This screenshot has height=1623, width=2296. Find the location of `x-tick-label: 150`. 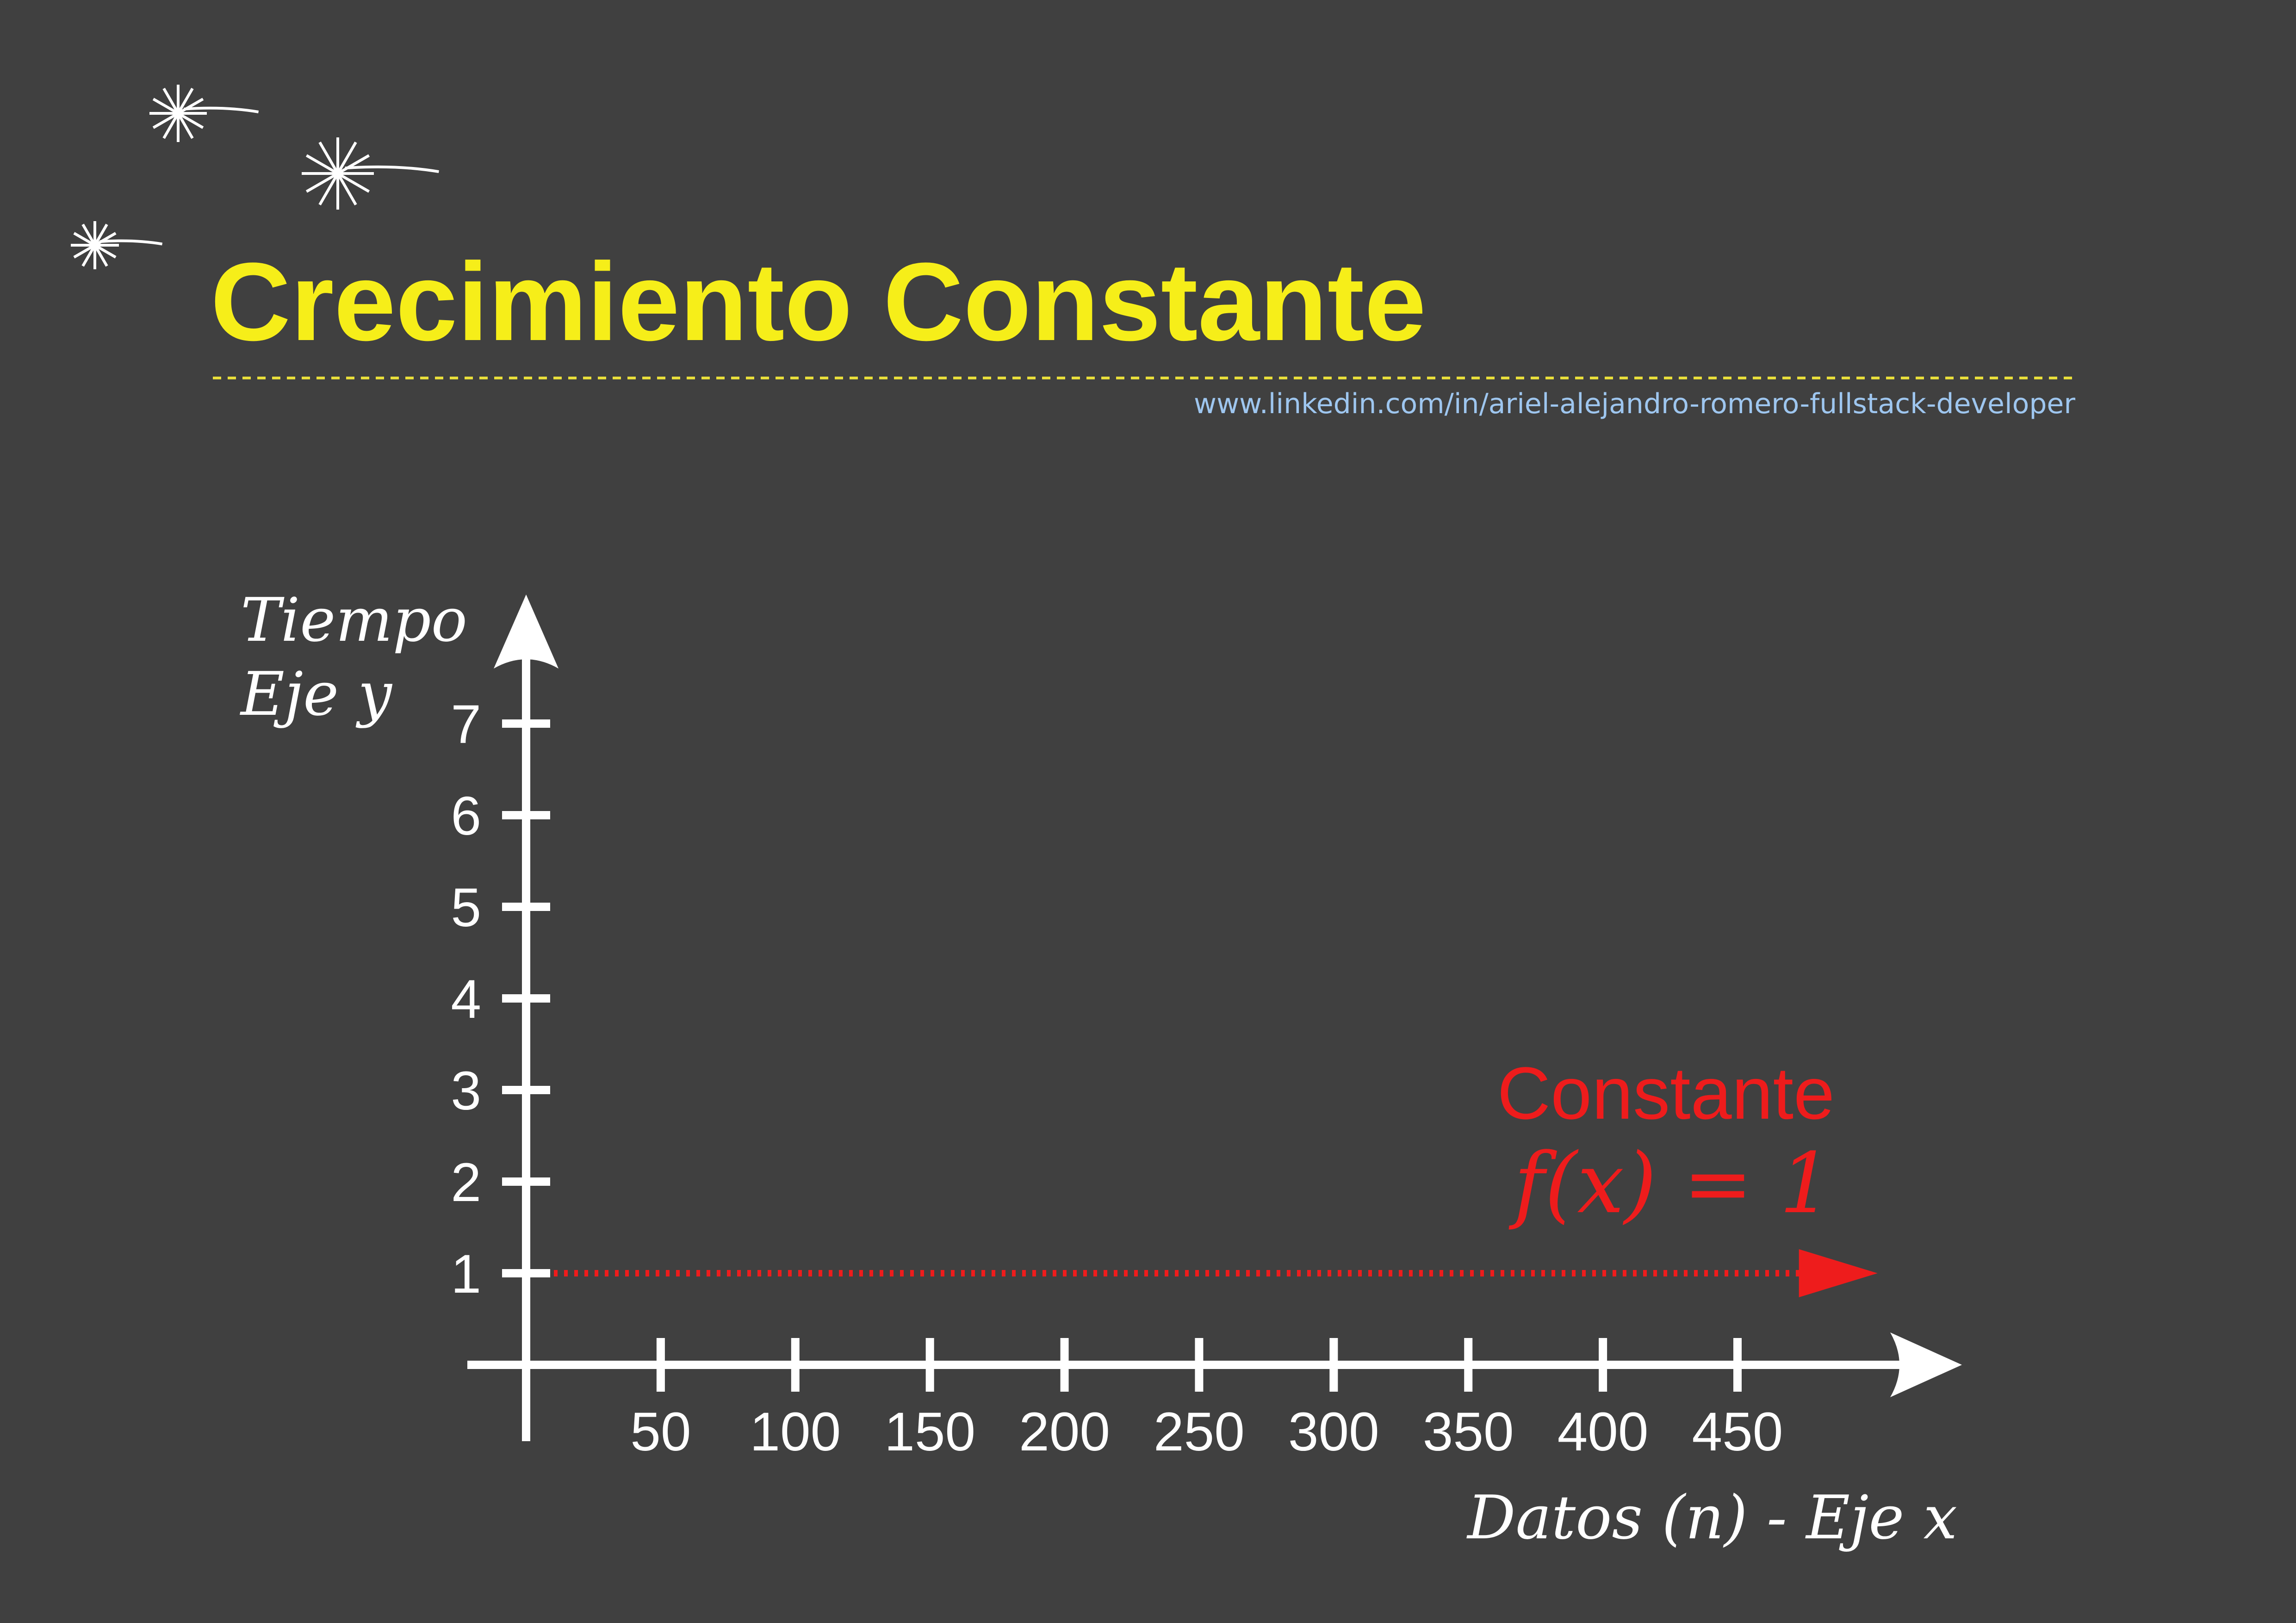

x-tick-label: 150 is located at coordinates (930, 1431).